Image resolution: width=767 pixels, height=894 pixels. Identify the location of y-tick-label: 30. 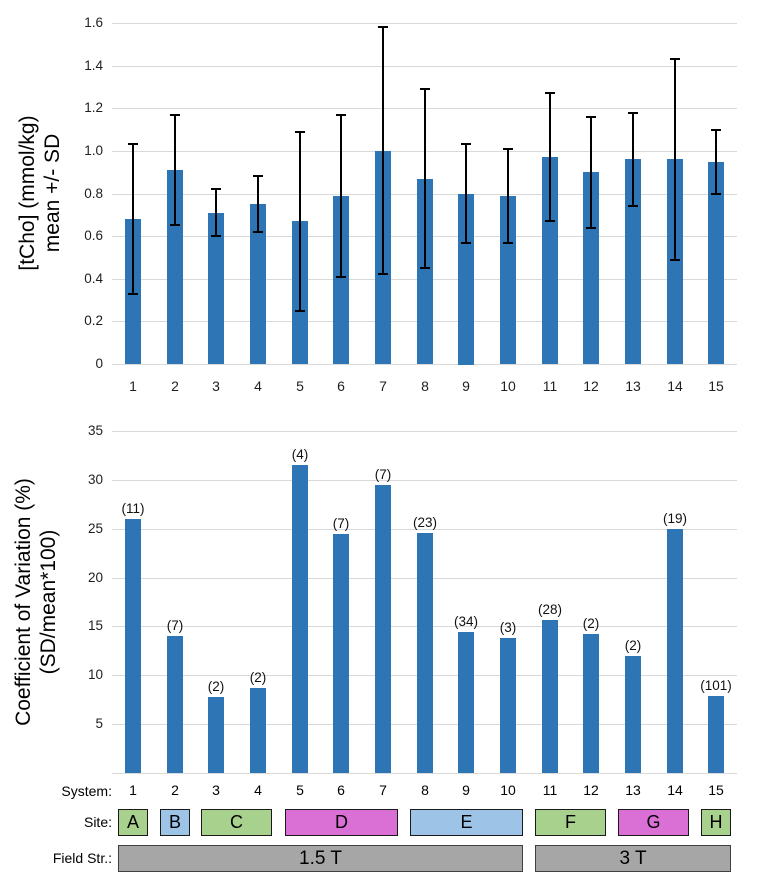
(95, 479).